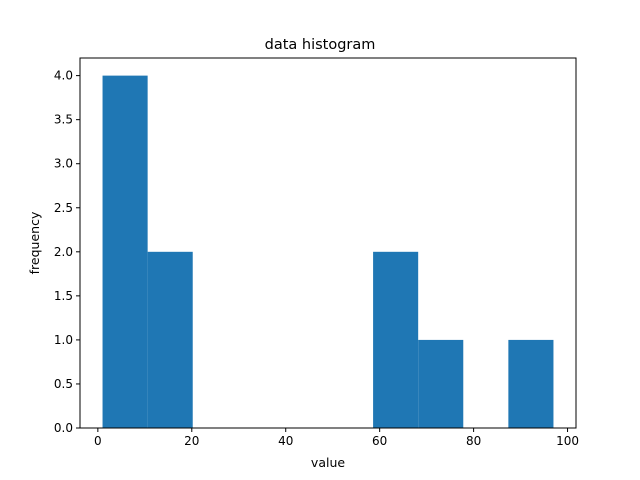  What do you see at coordinates (379, 441) in the screenshot?
I see `x-tick-label: 60` at bounding box center [379, 441].